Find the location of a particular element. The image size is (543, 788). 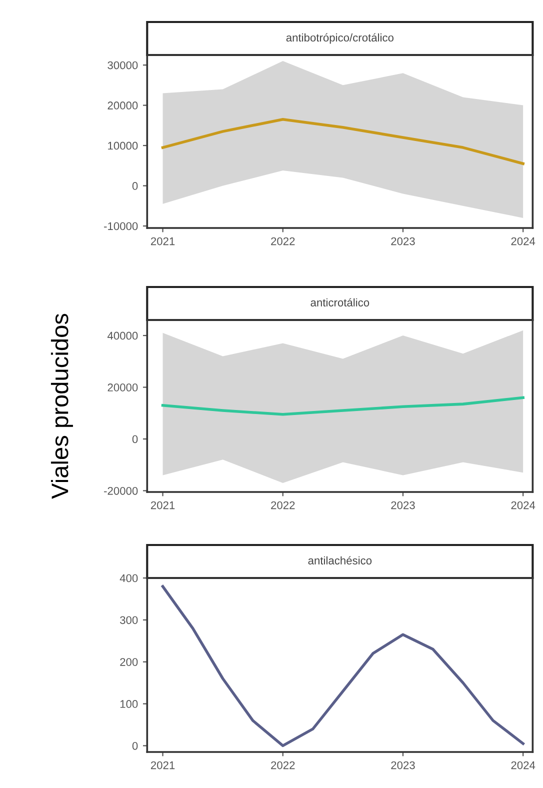

y-axis-title: Viales producidos is located at coordinates (61, 406).